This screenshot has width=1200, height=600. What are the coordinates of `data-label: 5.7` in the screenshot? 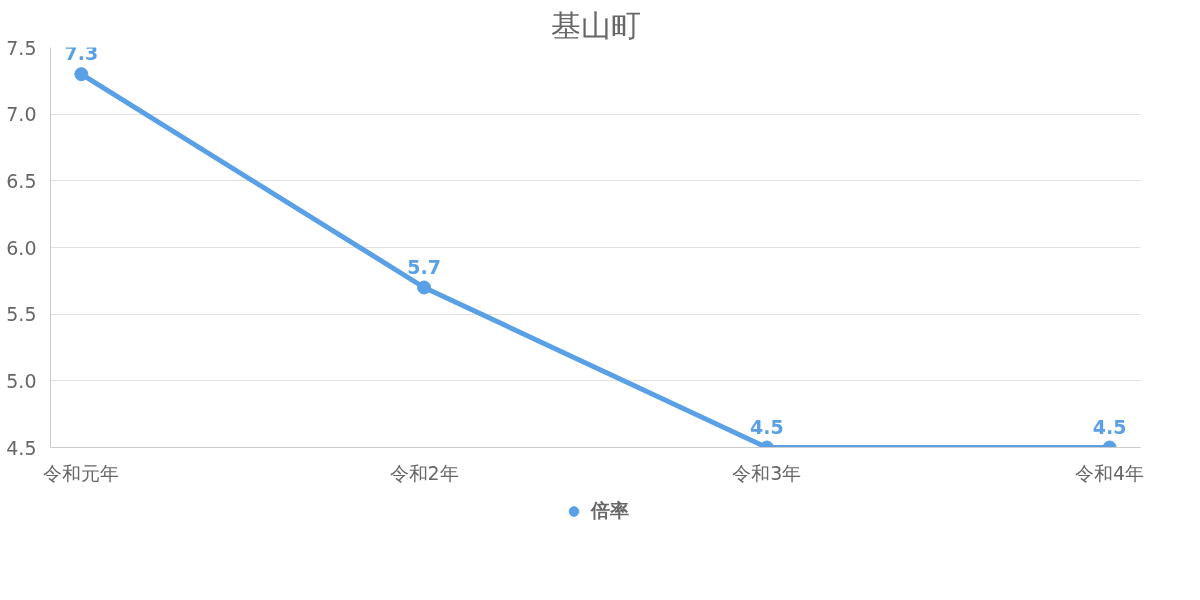 It's located at (424, 266).